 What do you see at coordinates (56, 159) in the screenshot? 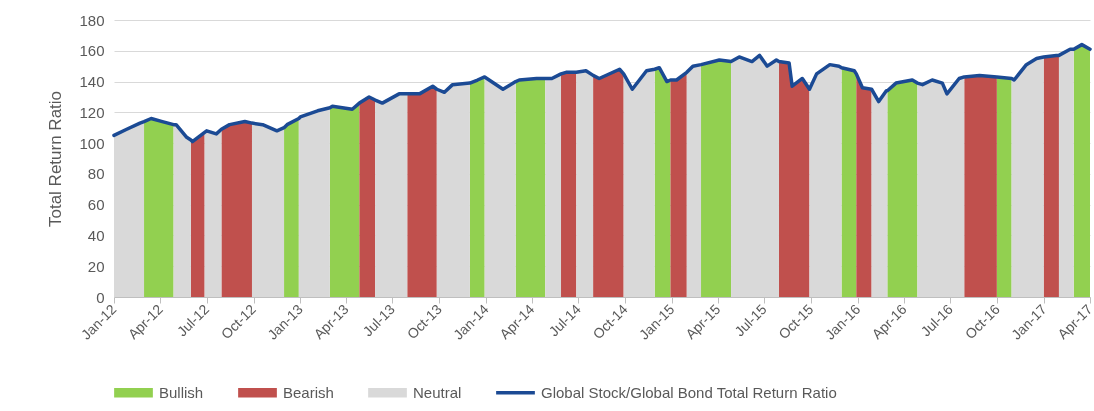
I see `y-axis-title: Total Return Ratio` at bounding box center [56, 159].